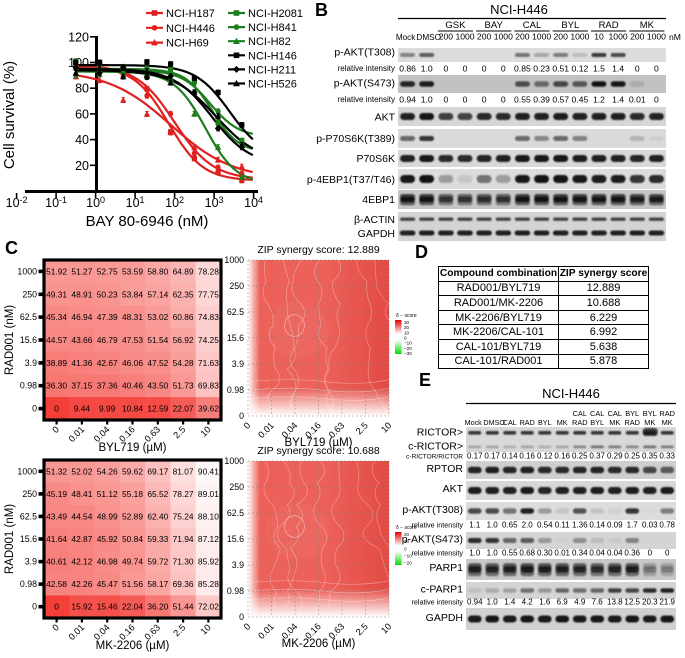  Describe the element at coordinates (107, 539) in the screenshot. I see `svg-text: 45.92` at that location.